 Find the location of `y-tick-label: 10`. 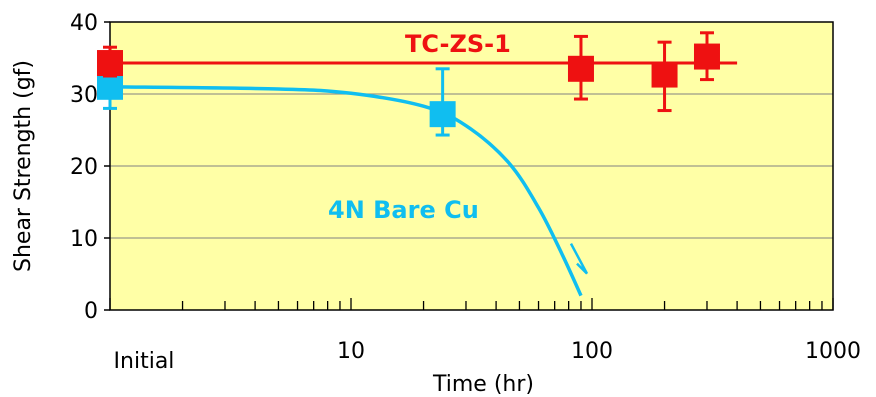

y-tick-label: 10 is located at coordinates (84, 239).